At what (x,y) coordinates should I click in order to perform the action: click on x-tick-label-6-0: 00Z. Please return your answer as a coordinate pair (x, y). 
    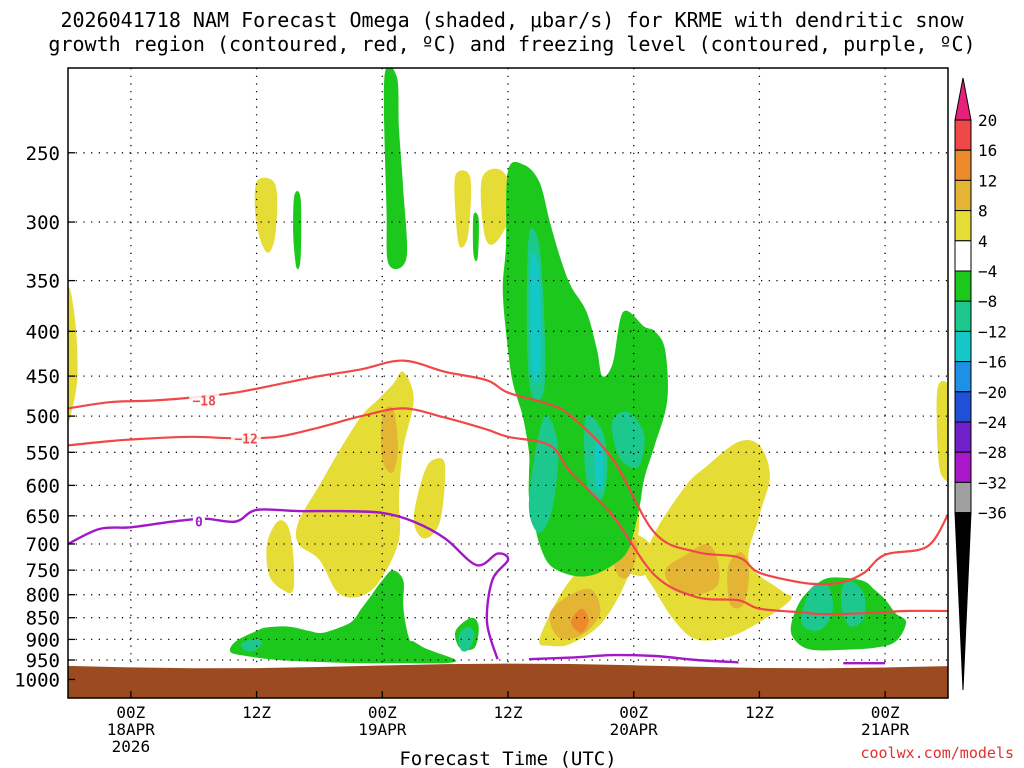
    Looking at the image, I should click on (130, 712).